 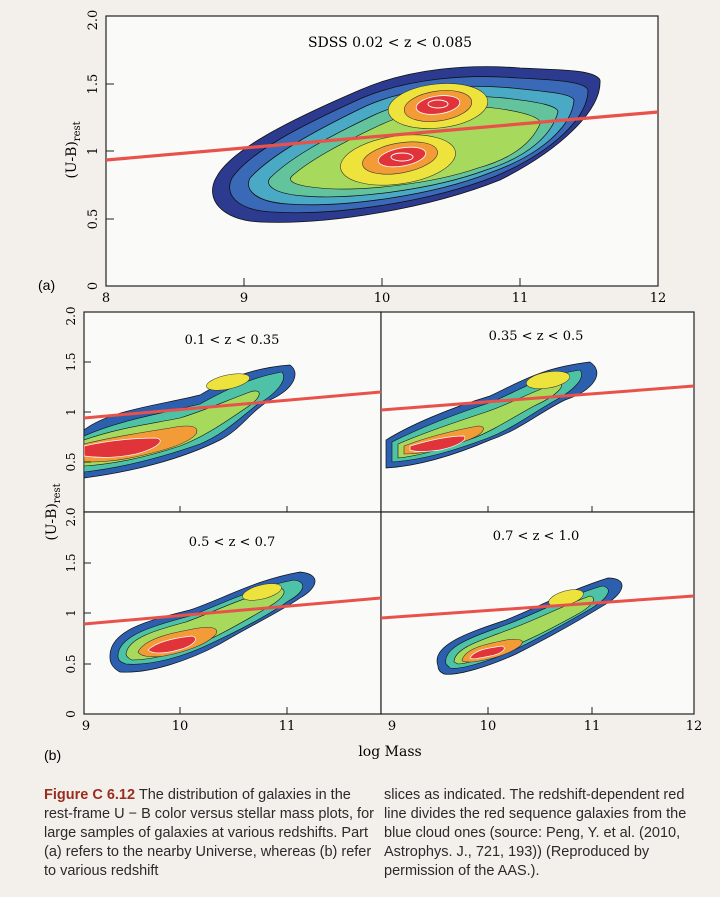 What do you see at coordinates (71, 388) in the screenshot?
I see `panel-b-top-y-ticks: 0.5 1 1.5 2.0` at bounding box center [71, 388].